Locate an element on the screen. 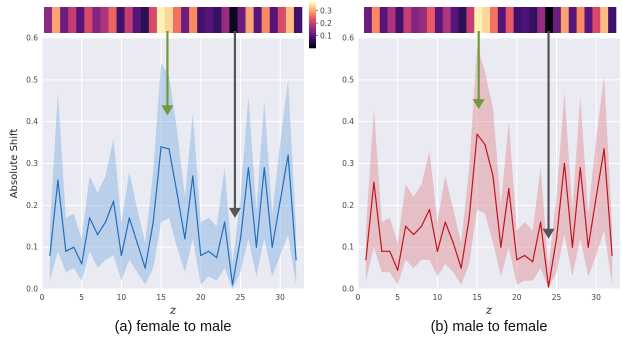 Image resolution: width=622 pixels, height=337 pixels. x-tick-label: 20 is located at coordinates (201, 297).